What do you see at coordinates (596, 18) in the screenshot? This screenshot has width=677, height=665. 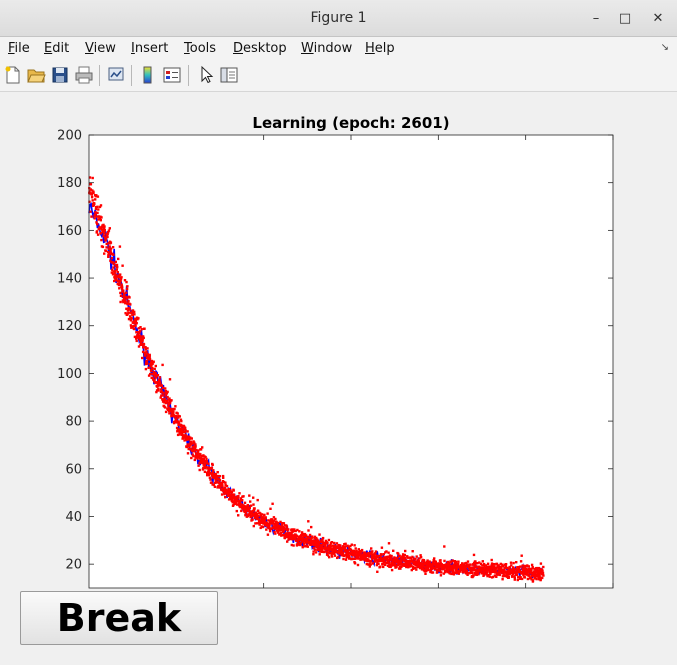 I see `minimize-icon: –` at bounding box center [596, 18].